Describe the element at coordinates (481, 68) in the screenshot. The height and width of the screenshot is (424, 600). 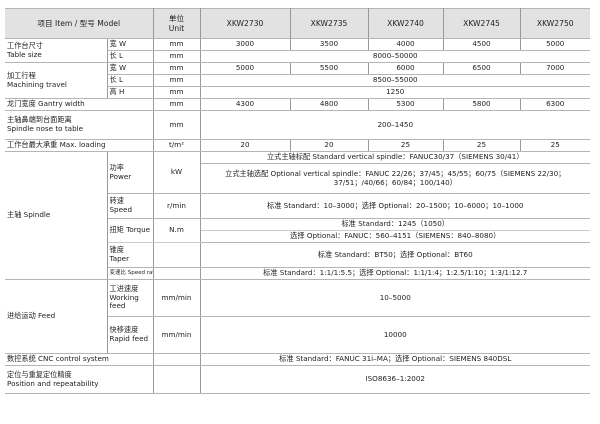
I see `value: 6500` at that location.